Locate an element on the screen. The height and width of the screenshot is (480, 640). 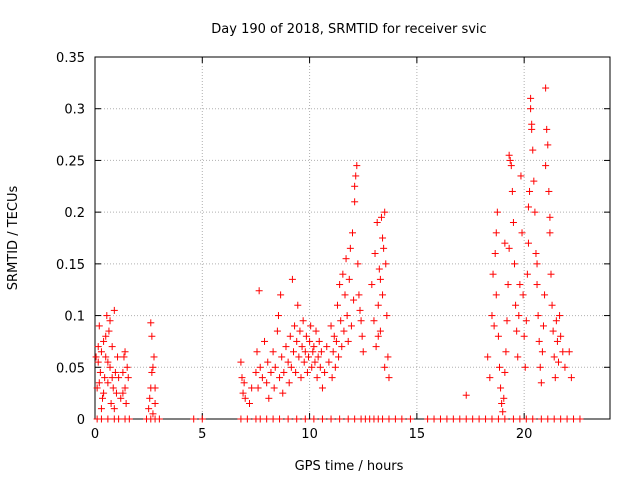
y-tick-label: 0.1 is located at coordinates (74, 317).